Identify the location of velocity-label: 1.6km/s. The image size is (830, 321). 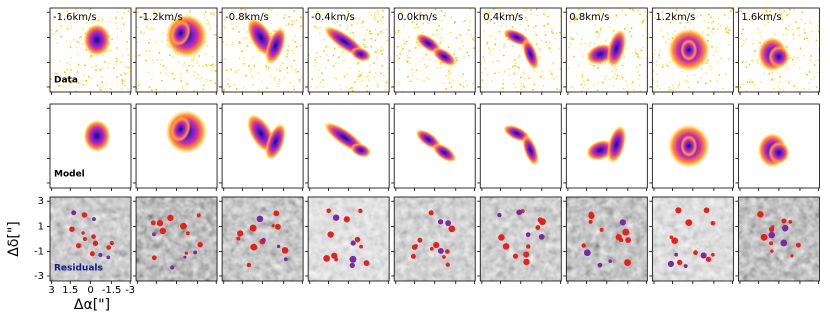
(761, 17).